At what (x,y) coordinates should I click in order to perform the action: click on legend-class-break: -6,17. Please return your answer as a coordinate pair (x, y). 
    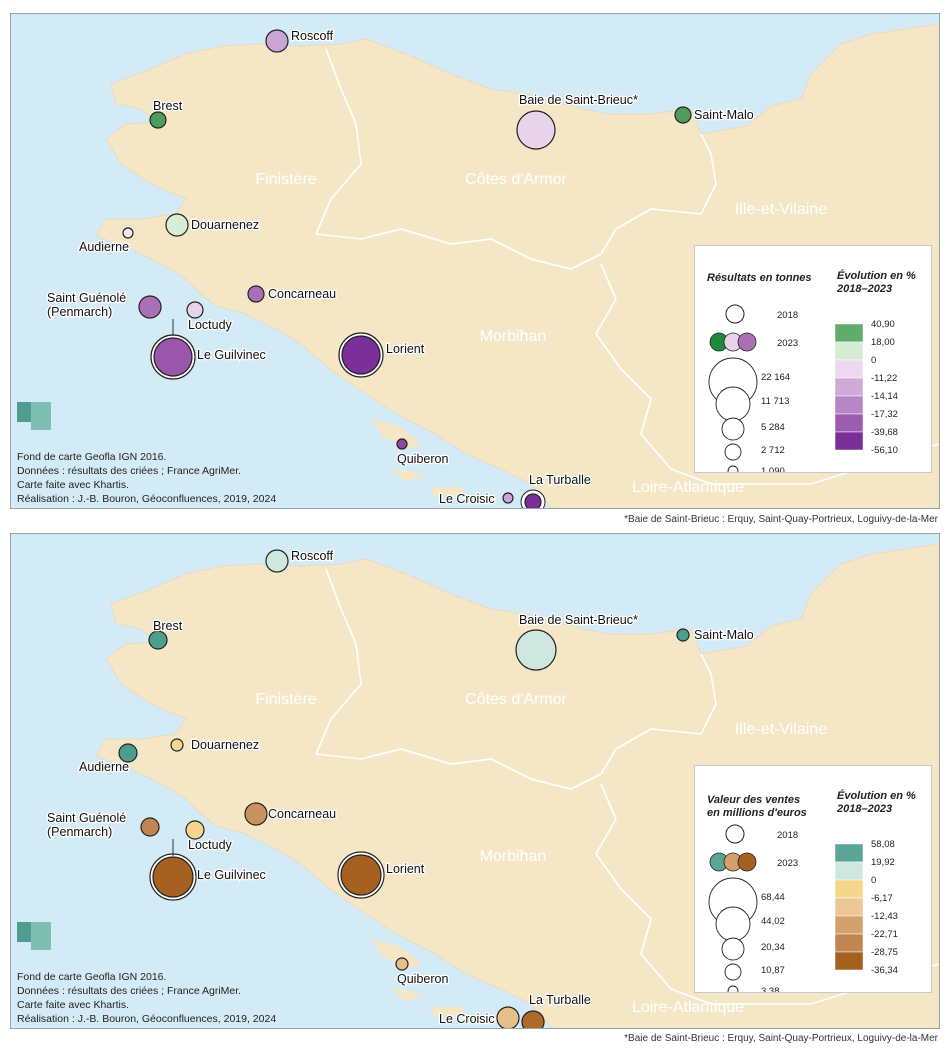
    Looking at the image, I should click on (882, 898).